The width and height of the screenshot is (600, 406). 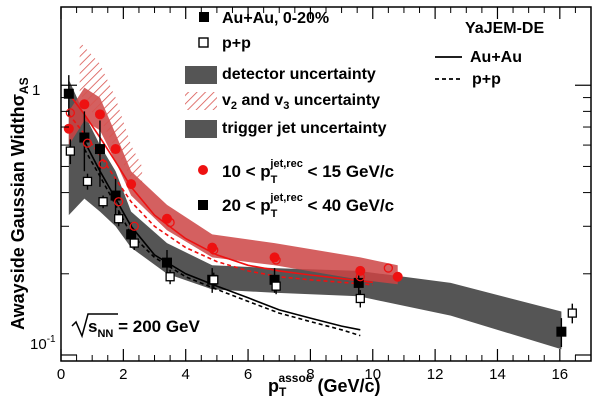 What do you see at coordinates (274, 180) in the screenshot?
I see `bin-red-sub: T` at bounding box center [274, 180].